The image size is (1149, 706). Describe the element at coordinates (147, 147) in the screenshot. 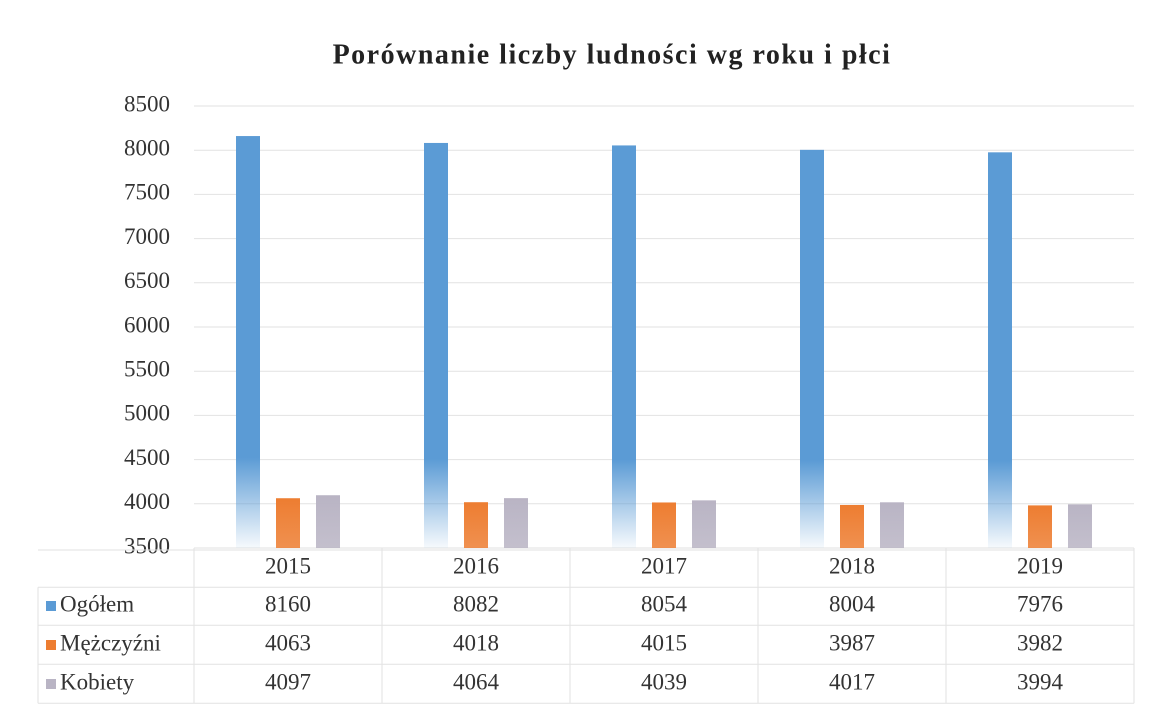

I see `y-tick-label: 8000` at that location.